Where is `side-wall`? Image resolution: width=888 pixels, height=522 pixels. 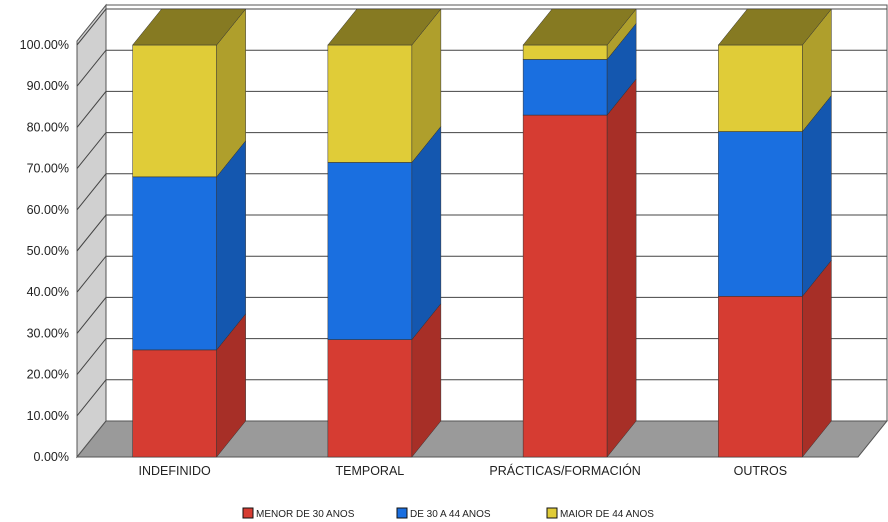 side-wall is located at coordinates (91, 231).